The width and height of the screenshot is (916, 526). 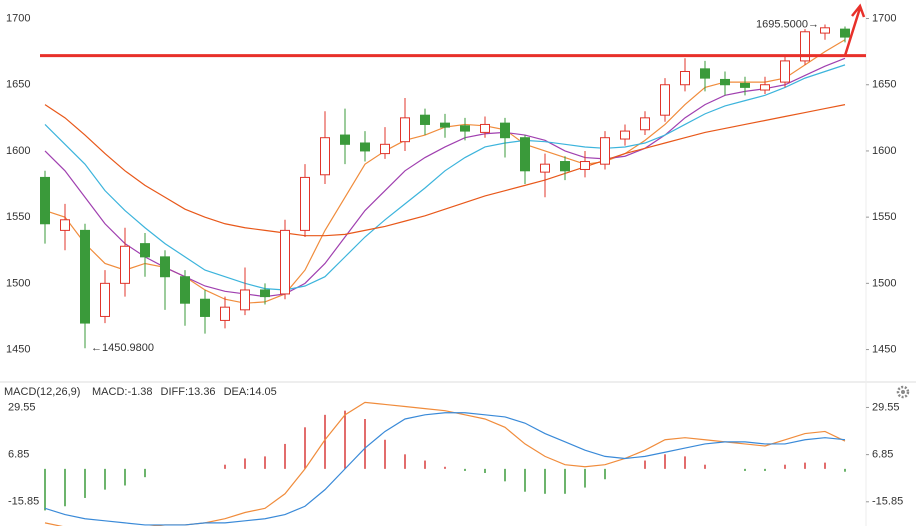 What do you see at coordinates (884, 217) in the screenshot?
I see `y-tick-label-right: 1550` at bounding box center [884, 217].